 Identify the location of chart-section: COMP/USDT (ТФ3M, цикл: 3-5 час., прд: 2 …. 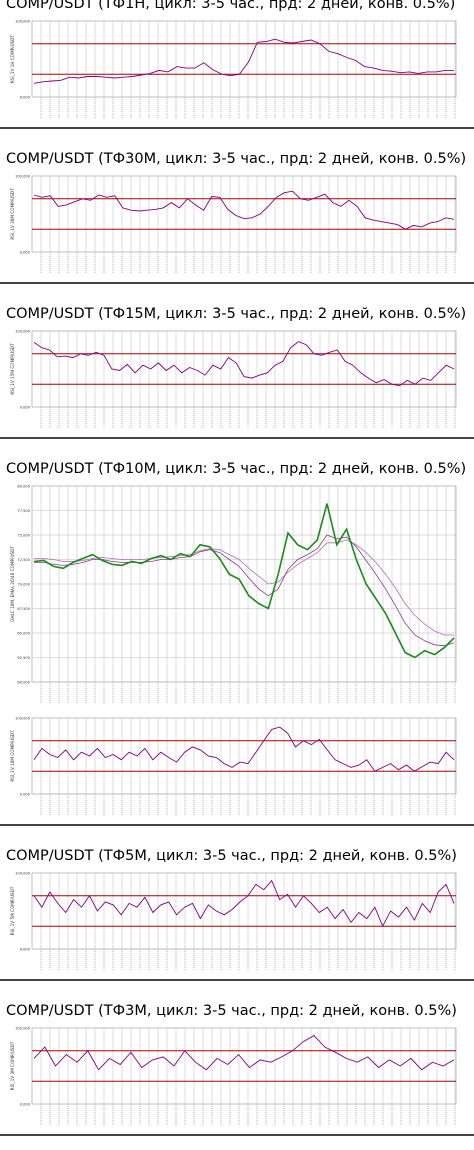
(237, 1065).